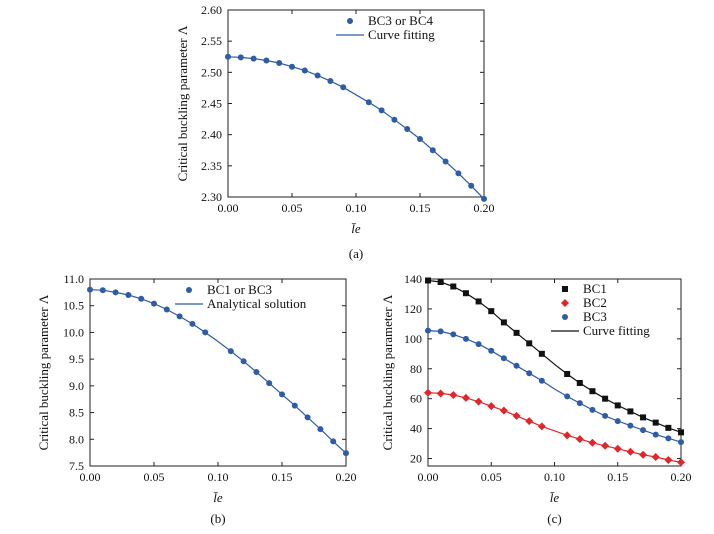 Image resolution: width=714 pixels, height=534 pixels. I want to click on y-tick-label: 100, so click(413, 339).